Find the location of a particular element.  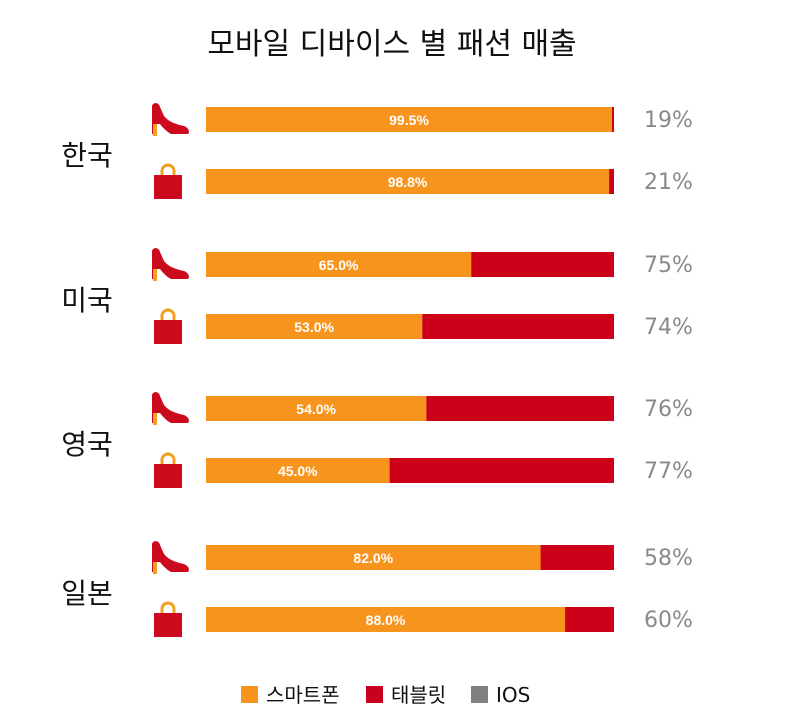

country-group: 한국 99.5% 19% 98.8% 21% is located at coordinates (377, 151).